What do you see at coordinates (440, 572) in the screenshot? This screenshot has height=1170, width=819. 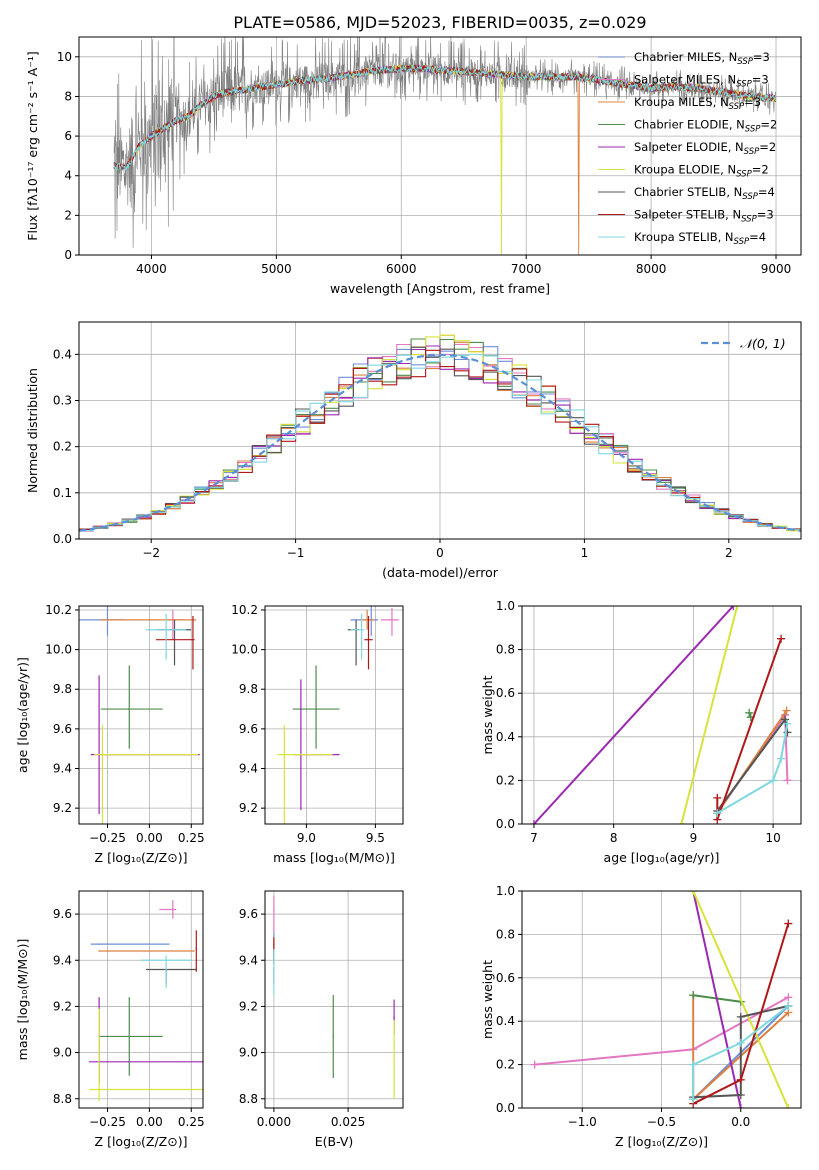 I see `residual_histogram-xlabel: (data-model)/error` at bounding box center [440, 572].